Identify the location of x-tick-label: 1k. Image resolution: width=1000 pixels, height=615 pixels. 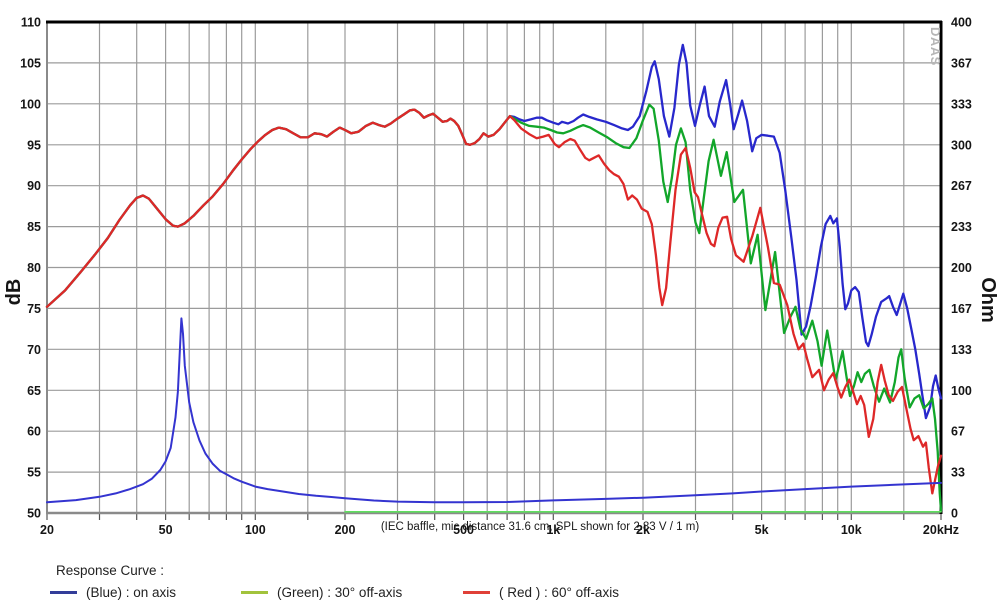
(553, 530).